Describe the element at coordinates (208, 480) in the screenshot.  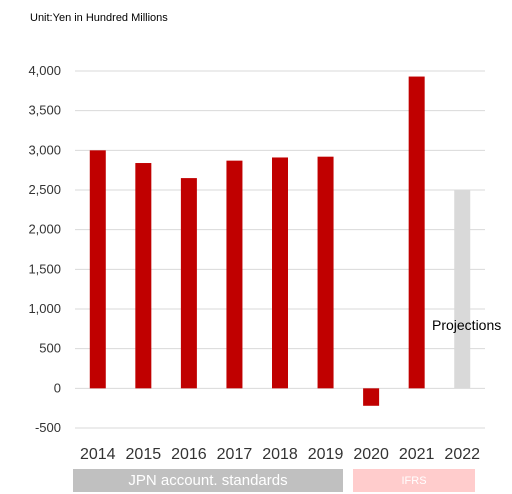
I see `jpn-standards-band: JPN account. standards` at that location.